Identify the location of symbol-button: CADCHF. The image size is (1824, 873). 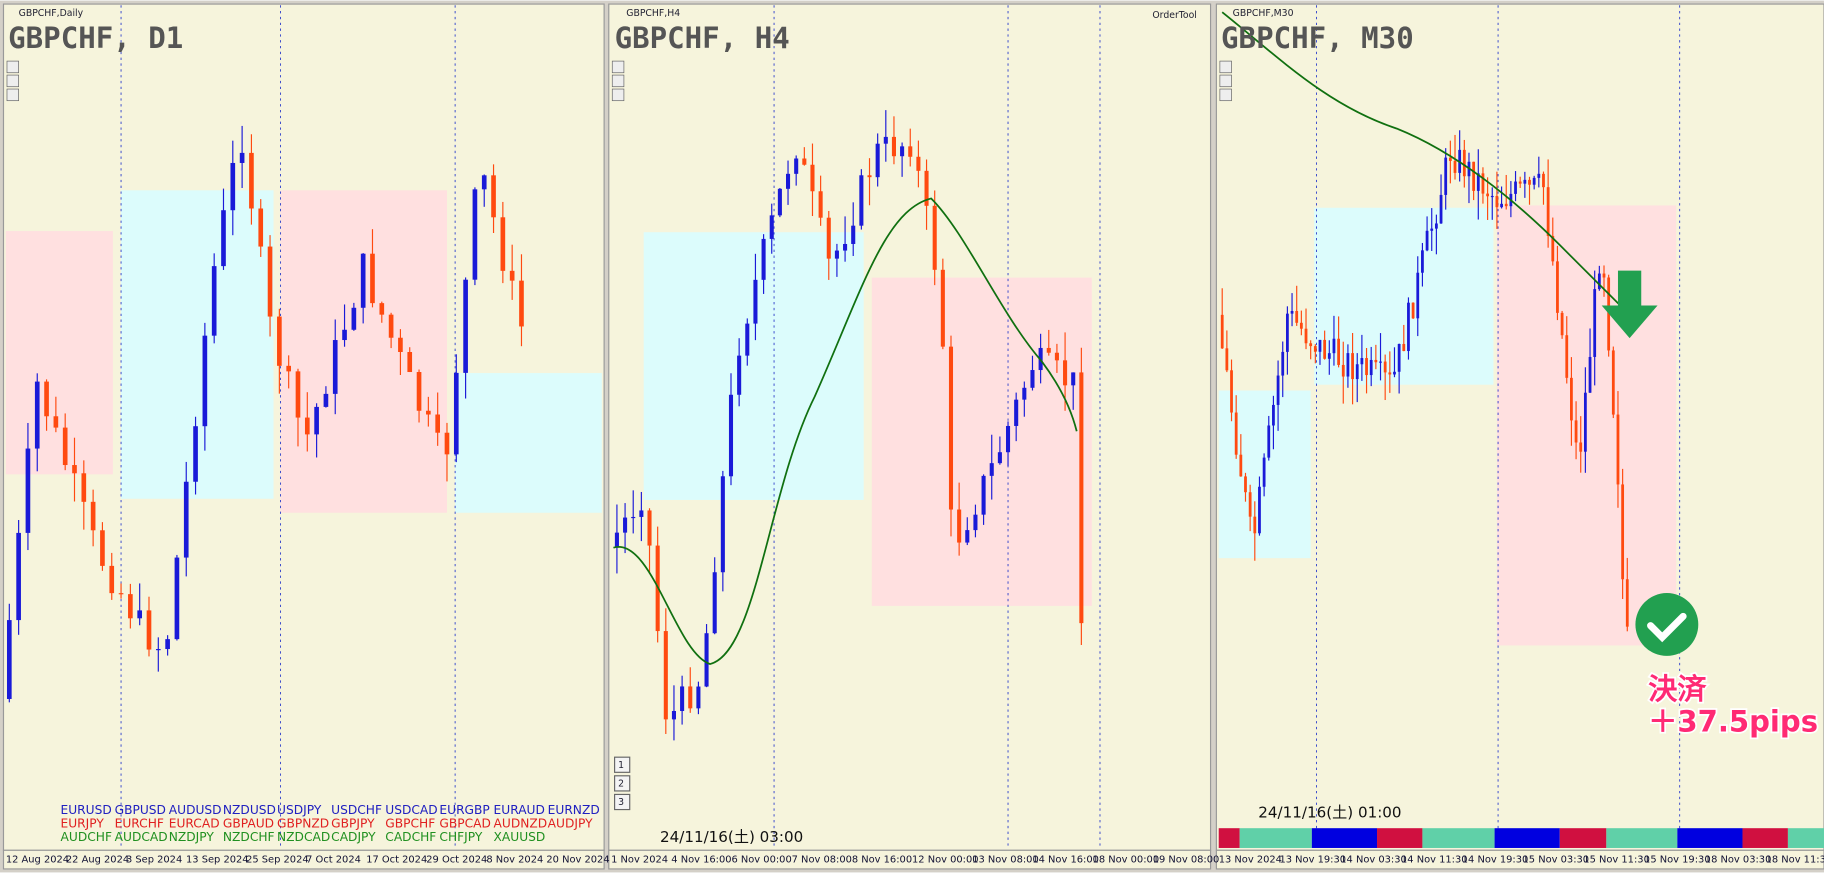
(410, 837).